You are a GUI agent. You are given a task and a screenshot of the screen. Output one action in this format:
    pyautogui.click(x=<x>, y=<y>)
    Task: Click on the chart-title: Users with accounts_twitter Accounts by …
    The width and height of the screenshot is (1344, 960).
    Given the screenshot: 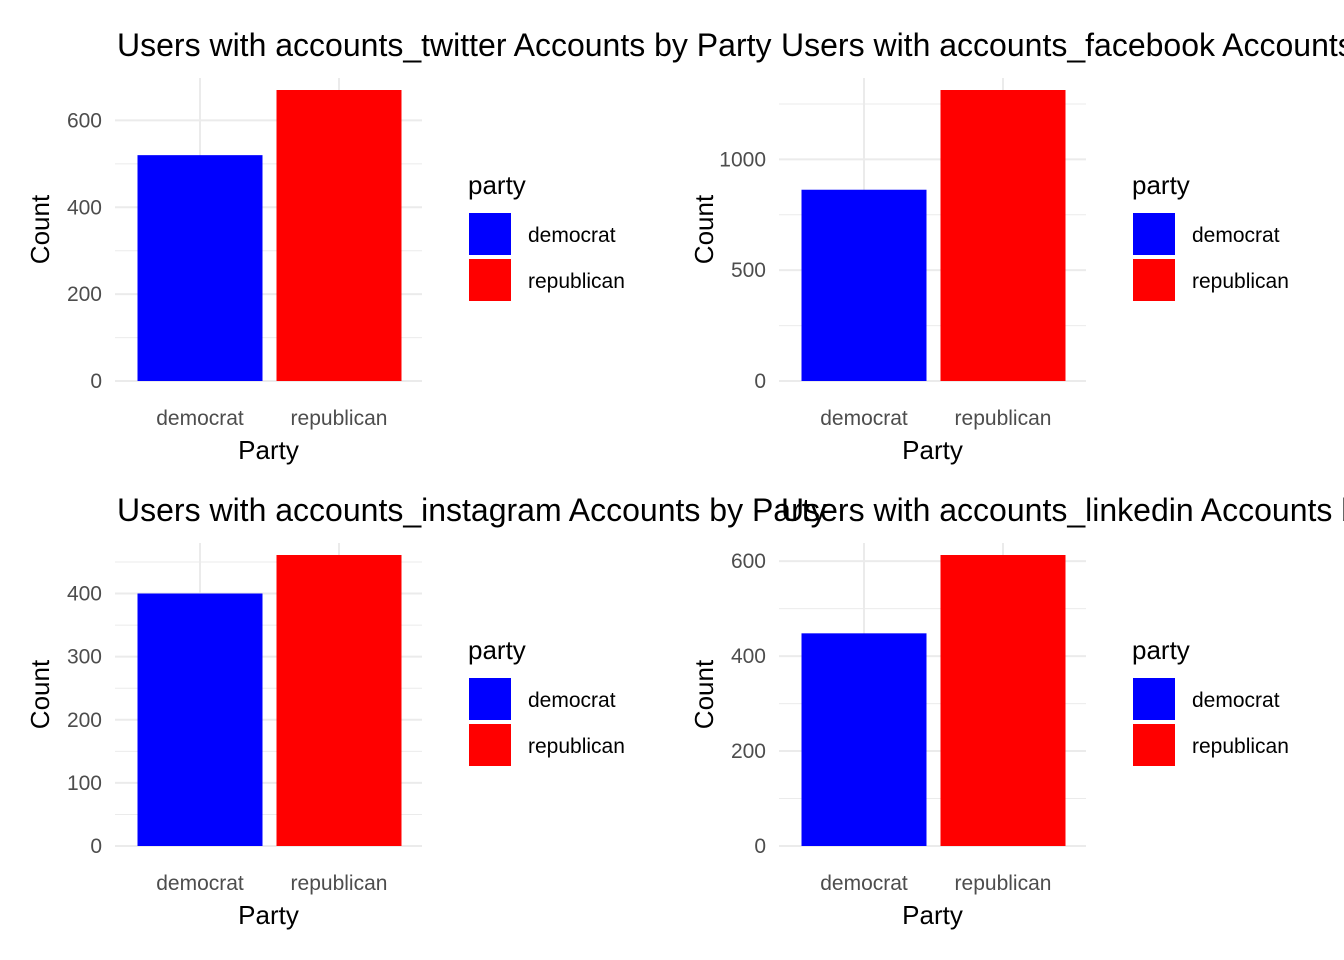 What is the action you would take?
    pyautogui.click(x=444, y=45)
    